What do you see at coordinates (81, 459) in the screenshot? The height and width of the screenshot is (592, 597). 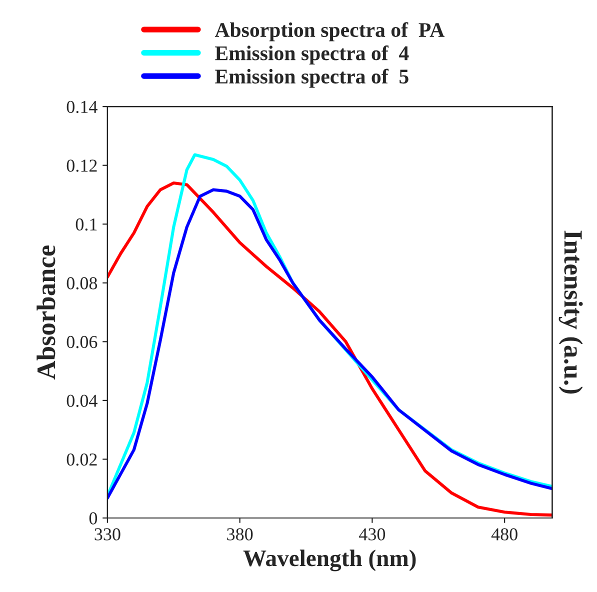 I see `y-tick-label: 0.02` at bounding box center [81, 459].